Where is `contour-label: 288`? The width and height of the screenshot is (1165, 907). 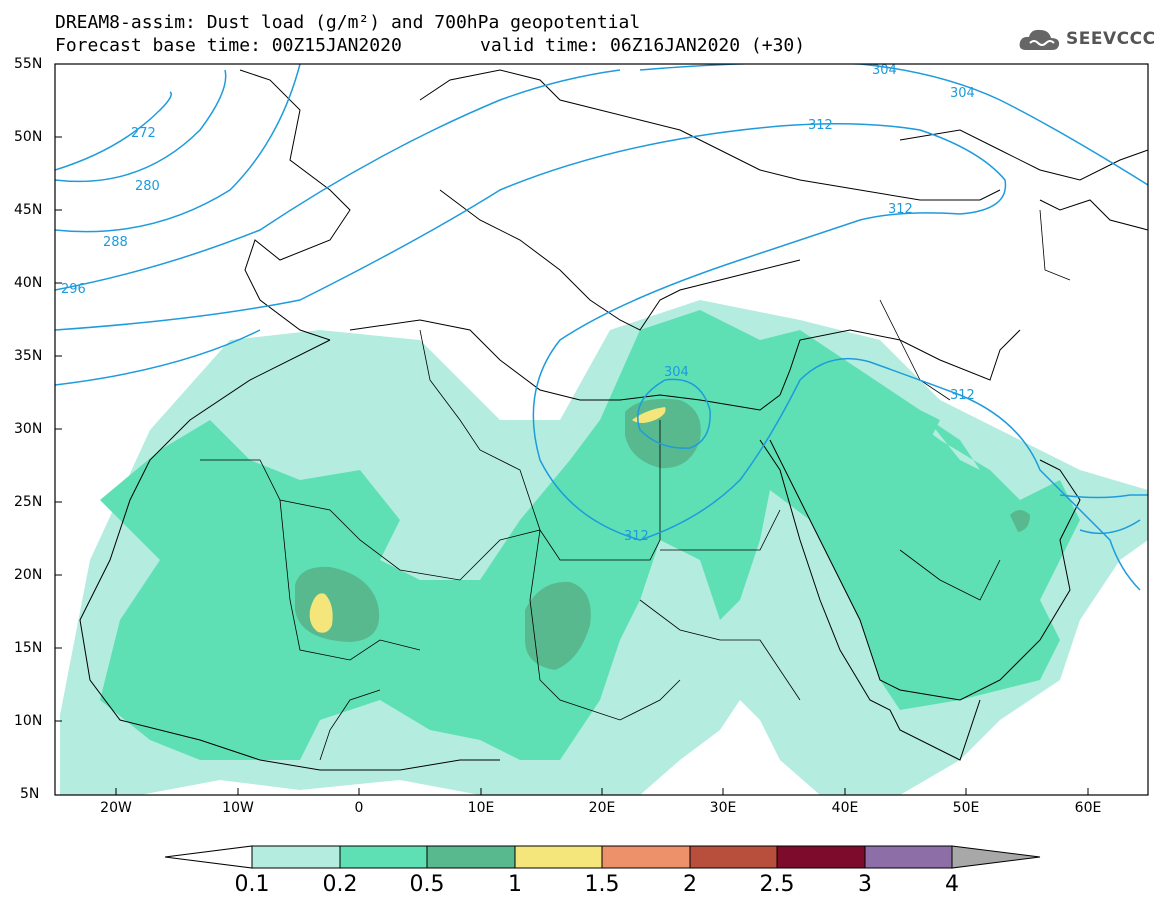
contour-label: 288 is located at coordinates (115, 242).